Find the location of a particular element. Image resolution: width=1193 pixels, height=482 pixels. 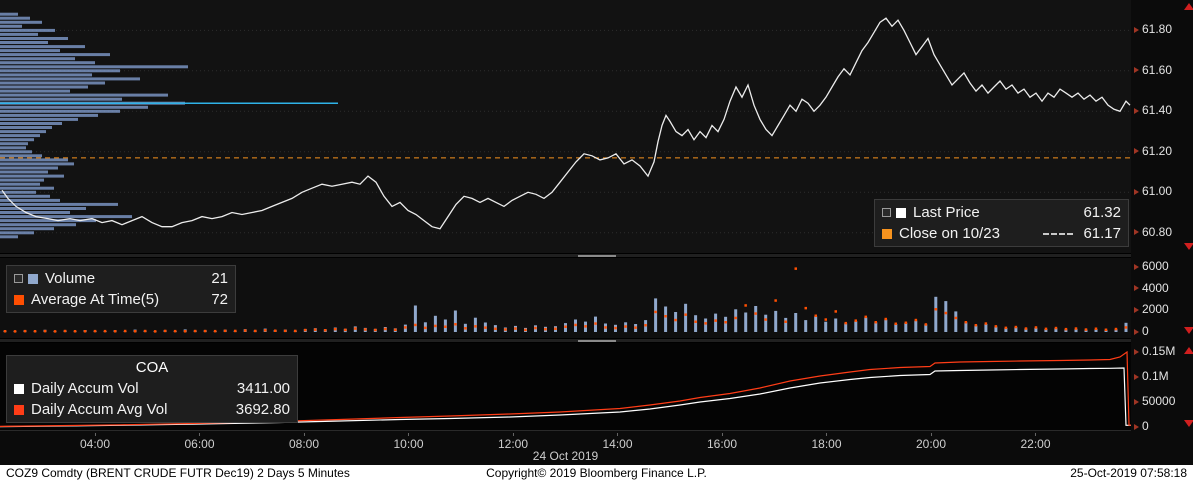

date-label: 24 Oct 2019 is located at coordinates (565, 456).